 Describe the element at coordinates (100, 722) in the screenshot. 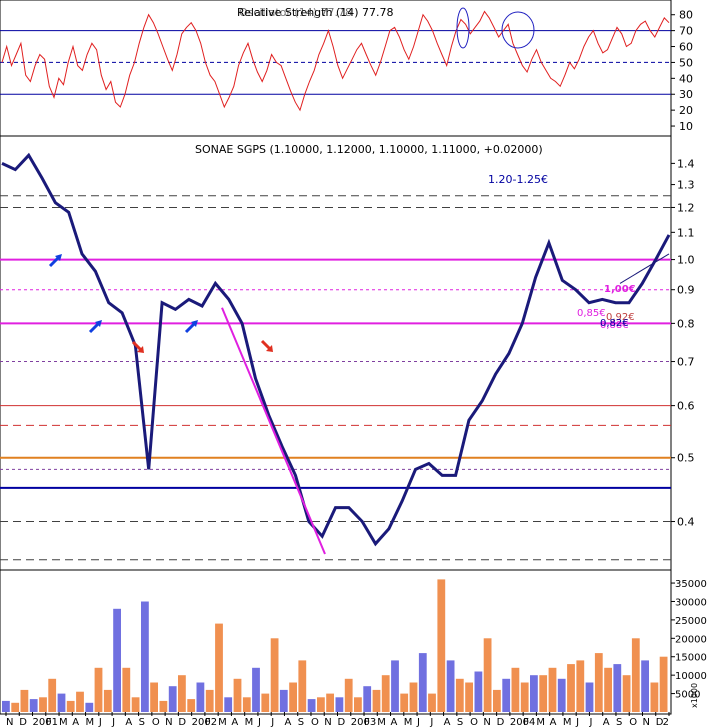

I see `x-tick-label-7: J` at that location.